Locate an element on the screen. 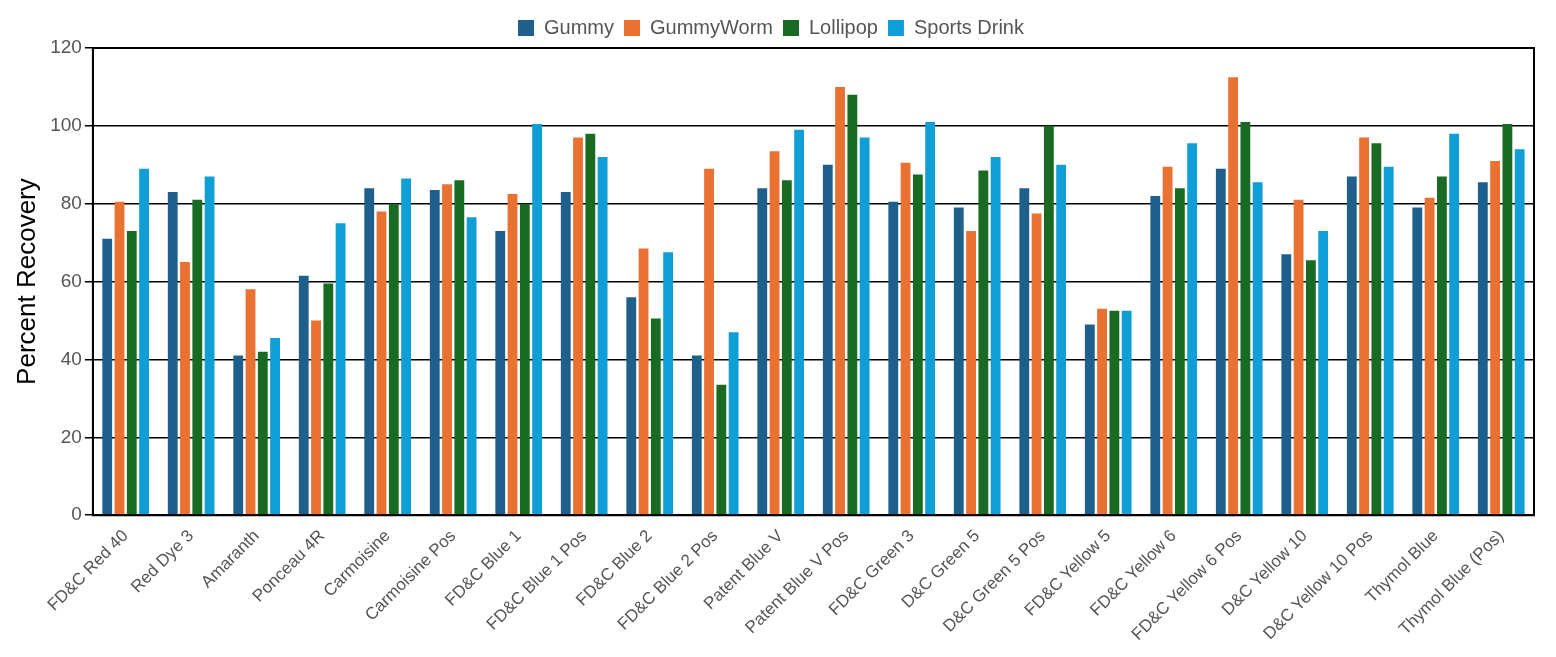 This screenshot has height=657, width=1556. y-tick-label: 0 is located at coordinates (76, 514).